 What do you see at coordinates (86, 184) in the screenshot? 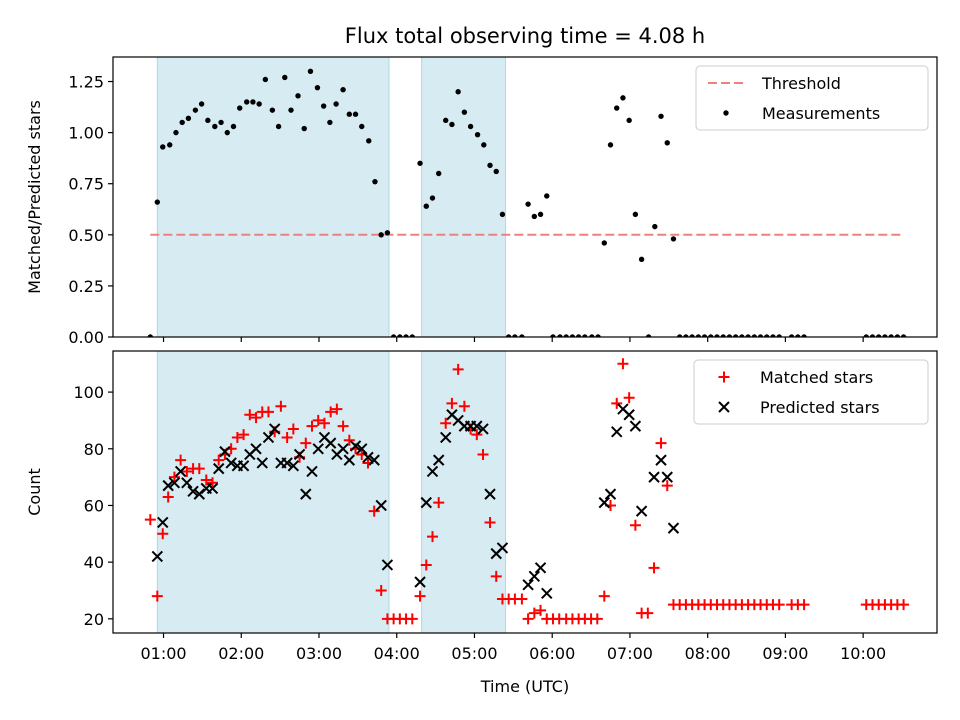
I see `y-tick-label: 0.75` at bounding box center [86, 184].